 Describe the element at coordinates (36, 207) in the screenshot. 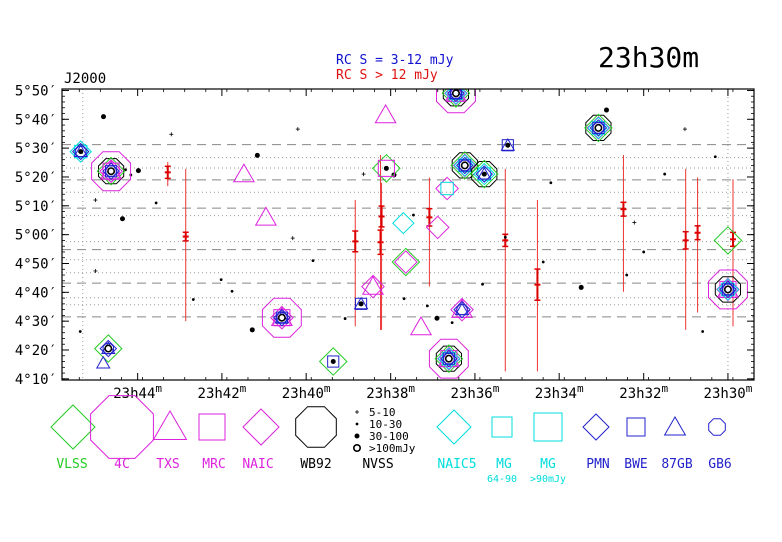

I see `y-tick-label-4: 5°10′` at that location.